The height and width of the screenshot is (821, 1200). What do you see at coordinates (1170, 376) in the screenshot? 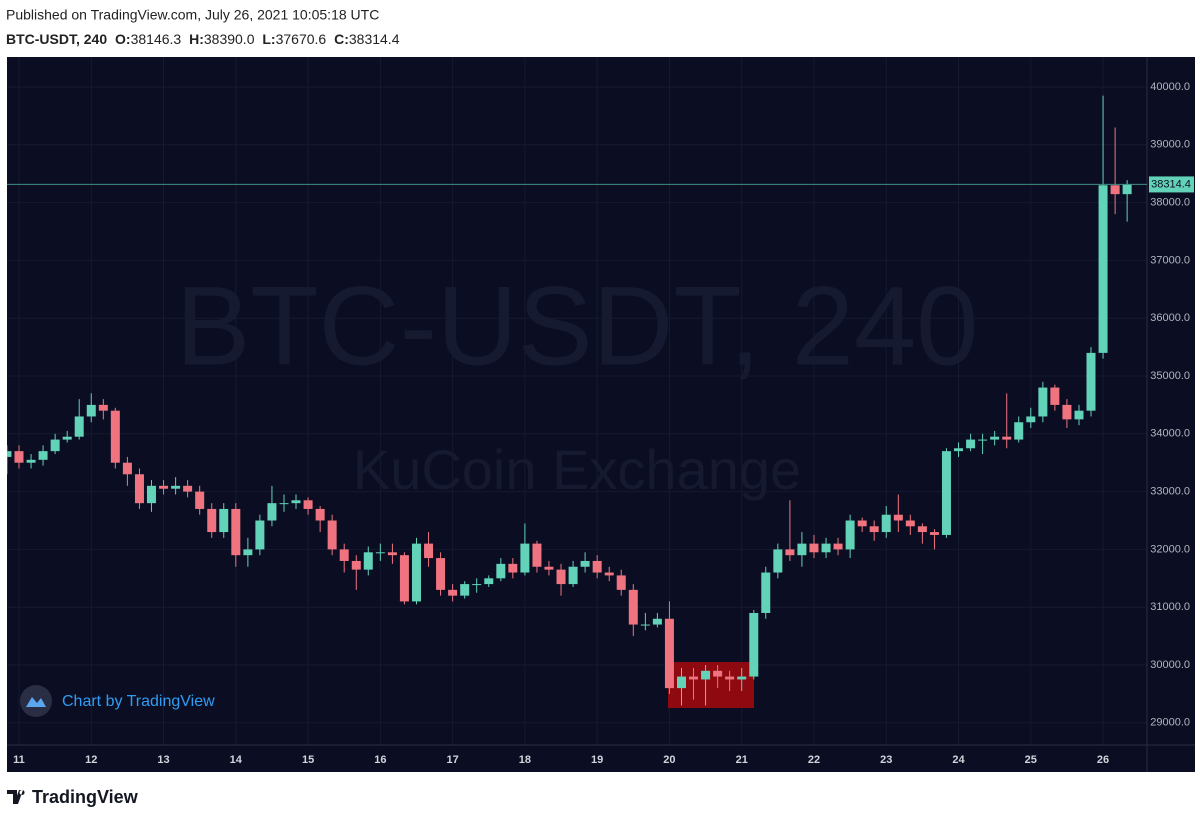
I see `y-tick-label: 35000.0` at bounding box center [1170, 376].